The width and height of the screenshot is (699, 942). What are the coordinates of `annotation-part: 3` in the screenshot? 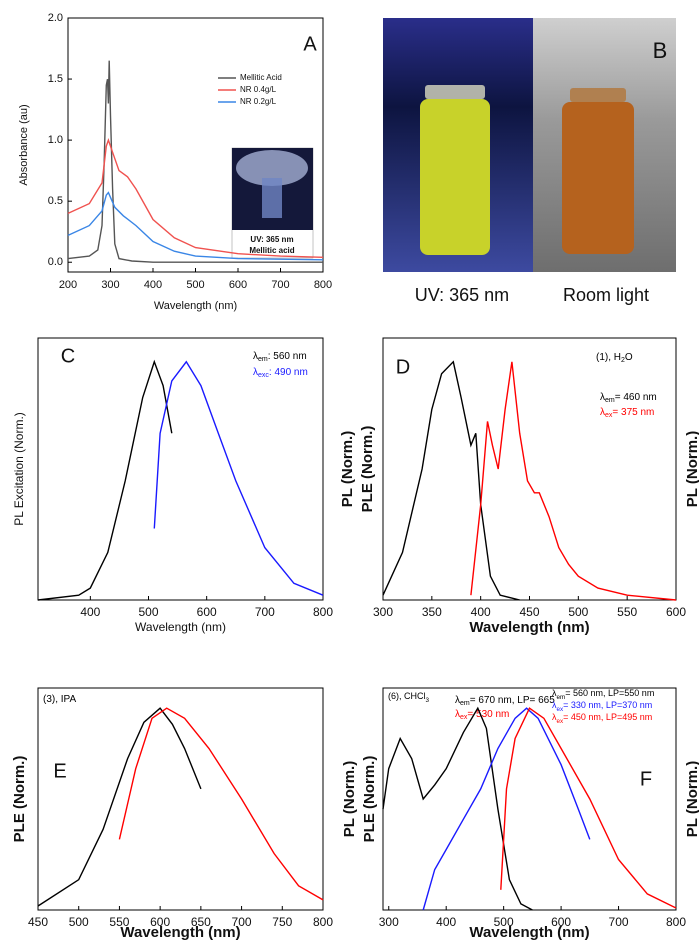 It's located at (428, 700).